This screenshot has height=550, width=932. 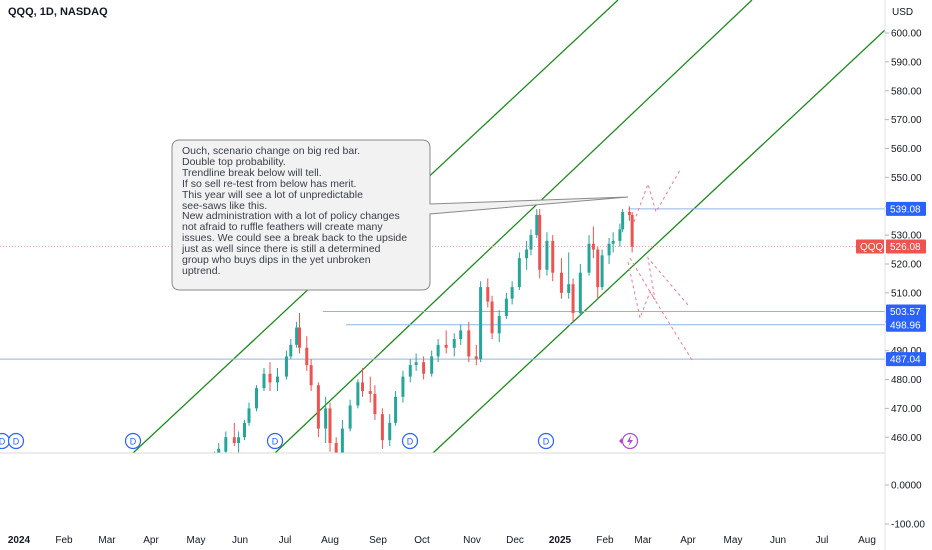 I want to click on time-tick-label: Nov, so click(x=472, y=540).